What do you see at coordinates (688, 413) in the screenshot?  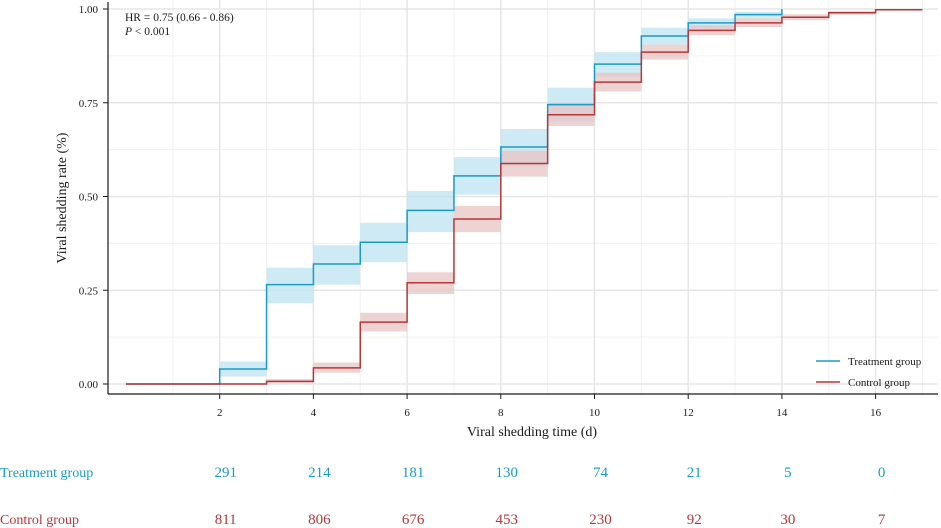 I see `x-tick-label: 12` at bounding box center [688, 413].